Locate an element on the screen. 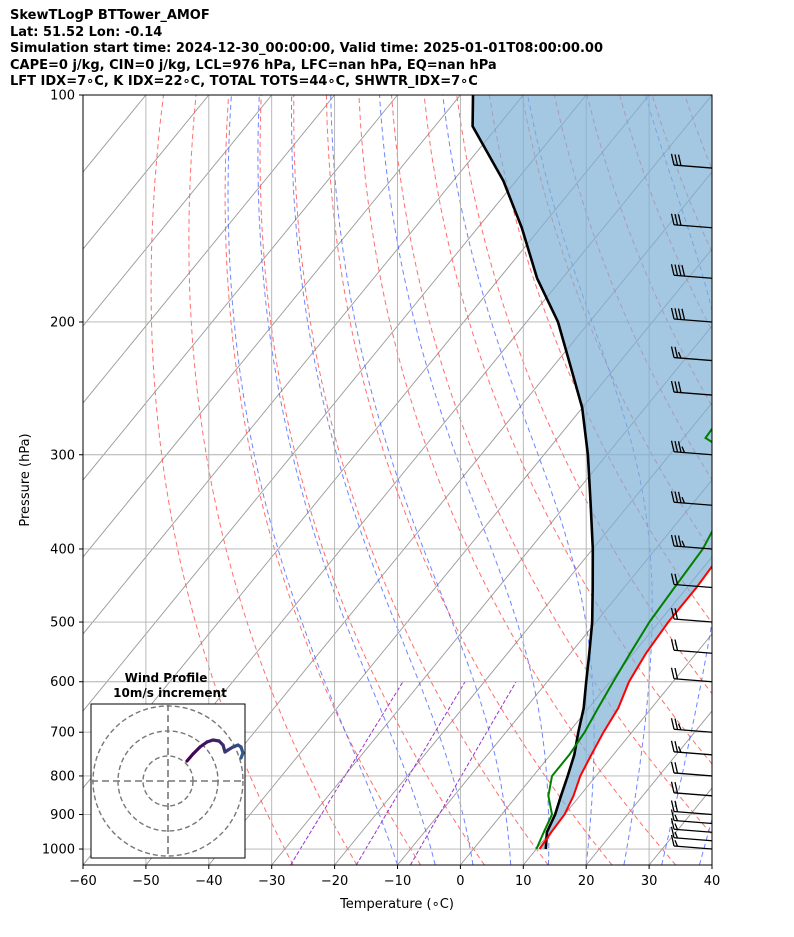  x-tick-label: −60 is located at coordinates (82, 881).